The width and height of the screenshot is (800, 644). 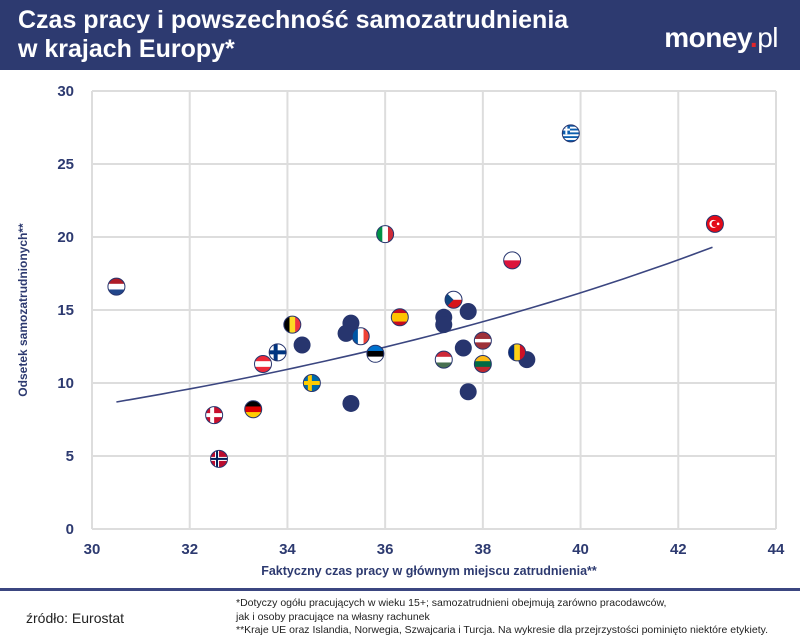 I want to click on data-point-flag-at-icon, so click(x=263, y=364).